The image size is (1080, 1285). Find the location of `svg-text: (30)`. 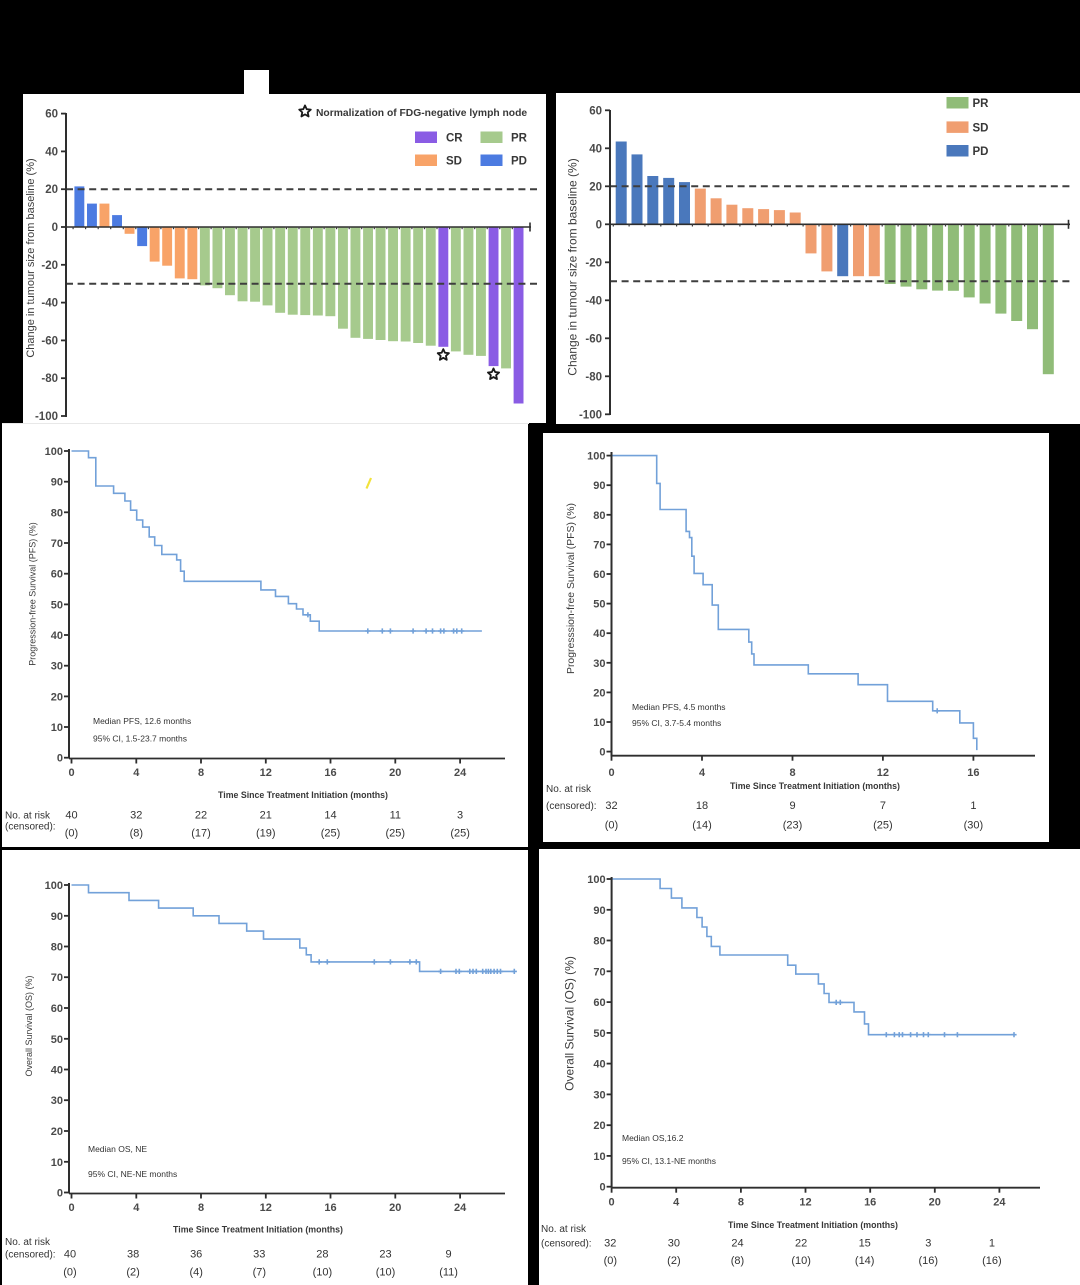

svg-text: (30) is located at coordinates (974, 826).